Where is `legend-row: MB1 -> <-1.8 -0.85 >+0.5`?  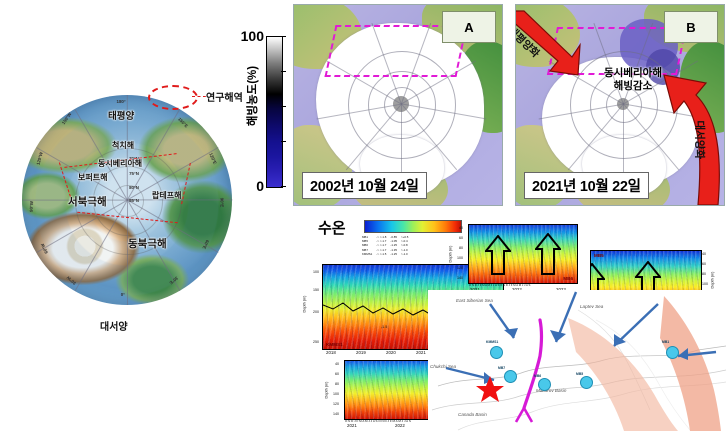
legend-row: MB1 -> <-1.8 -0.85 >+0.5 is located at coordinates (387, 237).